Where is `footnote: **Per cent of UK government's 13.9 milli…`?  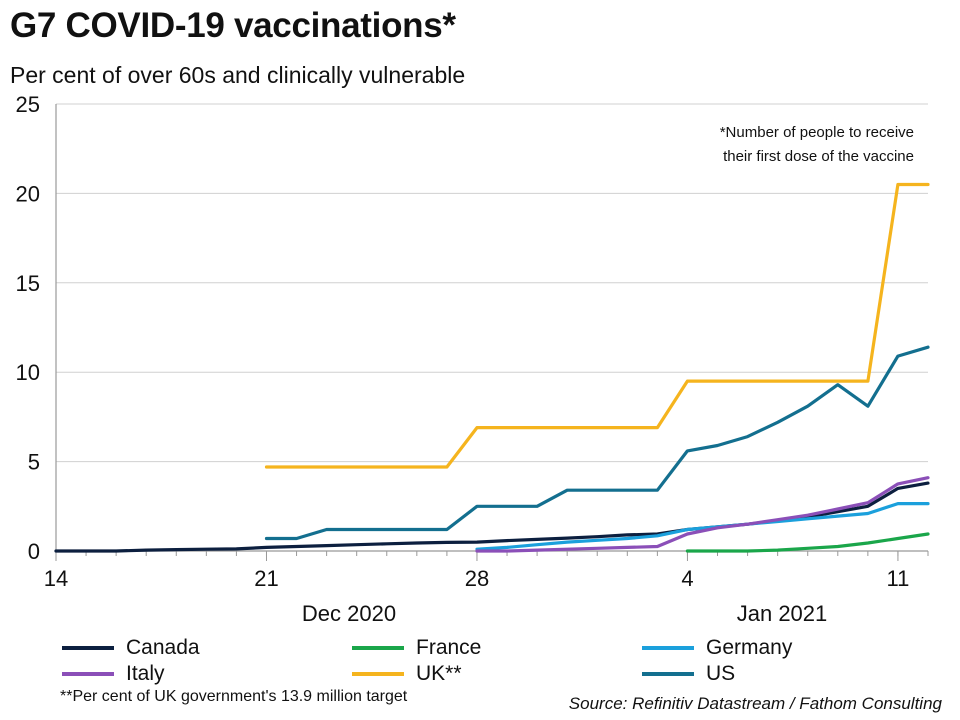
footnote: **Per cent of UK government's 13.9 milli… is located at coordinates (234, 696).